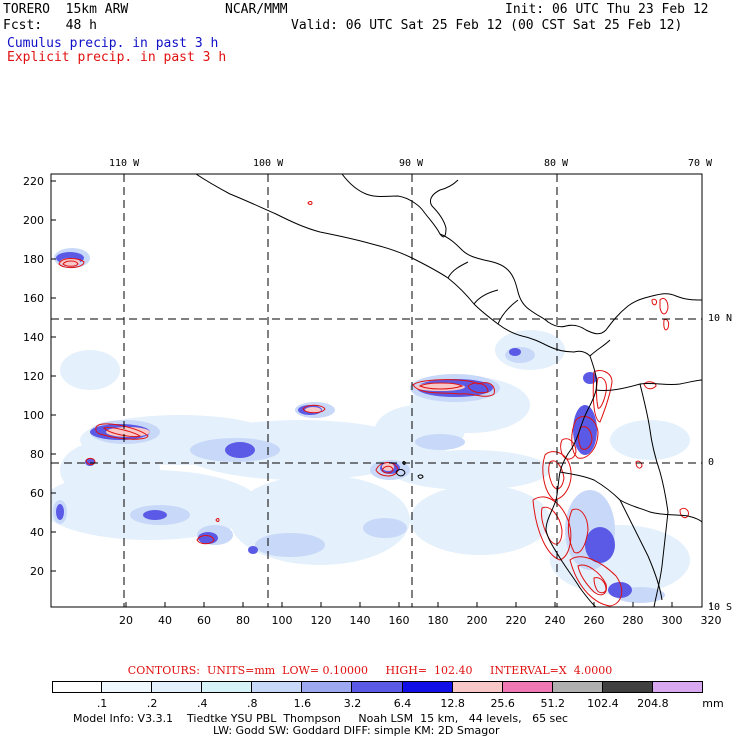  What do you see at coordinates (555, 620) in the screenshot?
I see `x-tick-label: 240` at bounding box center [555, 620].